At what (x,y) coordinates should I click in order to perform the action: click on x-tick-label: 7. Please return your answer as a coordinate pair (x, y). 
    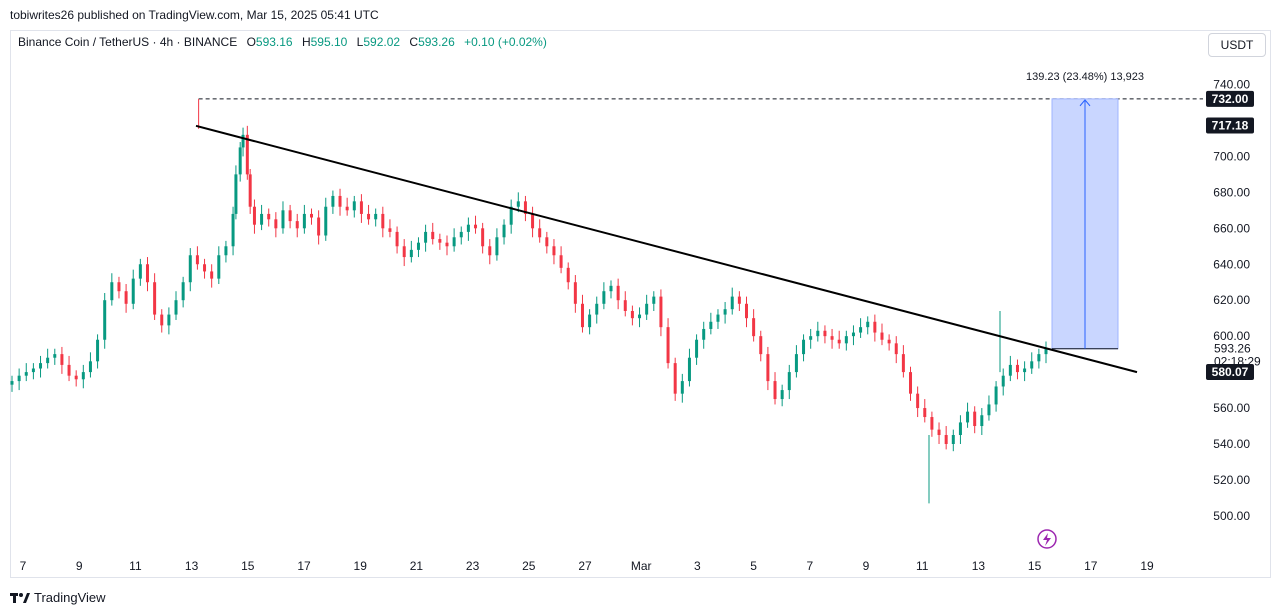
    Looking at the image, I should click on (809, 566).